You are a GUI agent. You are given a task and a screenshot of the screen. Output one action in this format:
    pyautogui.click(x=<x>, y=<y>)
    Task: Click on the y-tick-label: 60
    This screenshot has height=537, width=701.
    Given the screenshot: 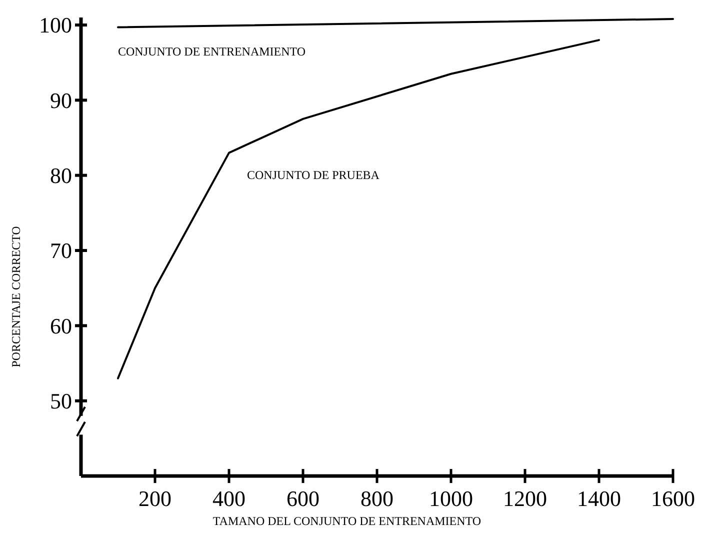 What is the action you would take?
    pyautogui.click(x=61, y=325)
    